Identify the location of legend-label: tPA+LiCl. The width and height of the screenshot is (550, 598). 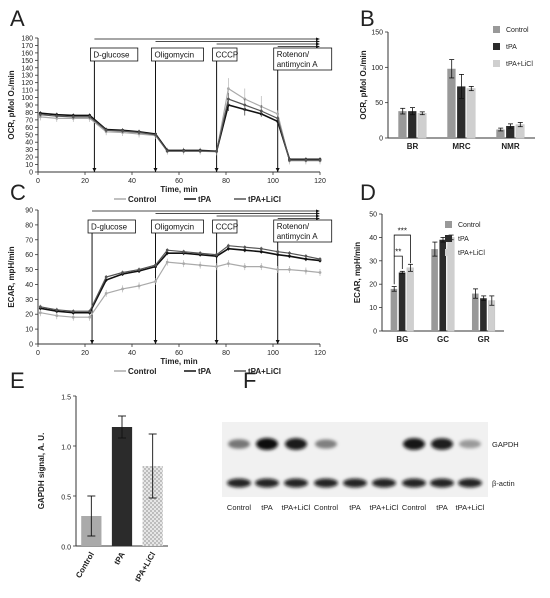
(264, 371).